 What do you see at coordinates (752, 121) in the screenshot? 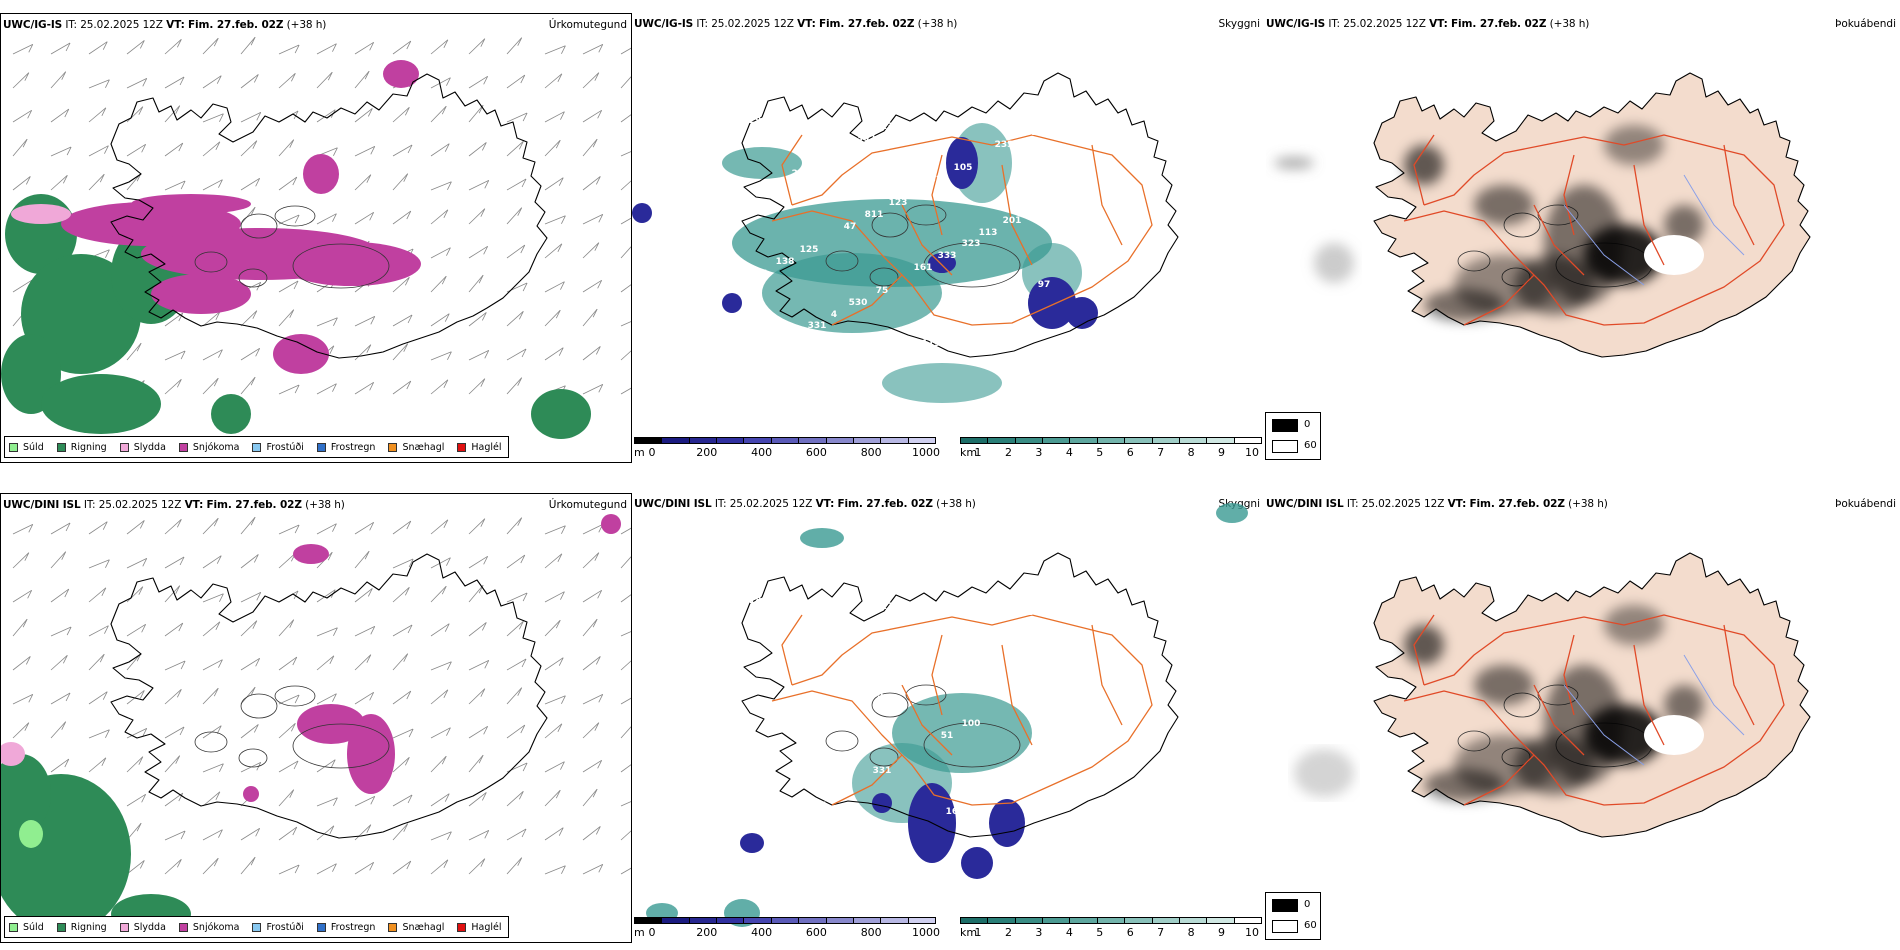
I see `visibility-value-label: 129` at bounding box center [752, 121].